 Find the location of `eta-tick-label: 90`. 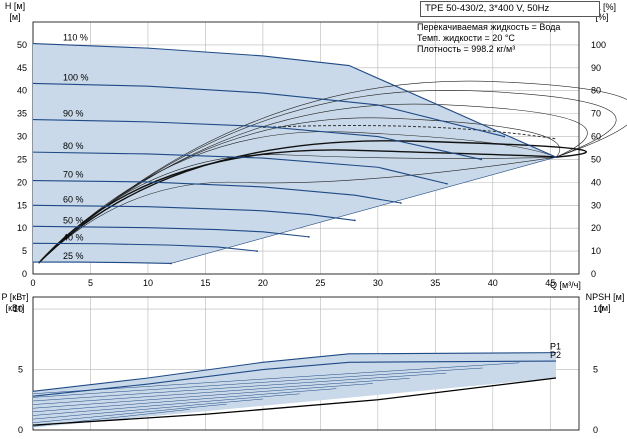

eta-tick-label: 90 is located at coordinates (596, 68).